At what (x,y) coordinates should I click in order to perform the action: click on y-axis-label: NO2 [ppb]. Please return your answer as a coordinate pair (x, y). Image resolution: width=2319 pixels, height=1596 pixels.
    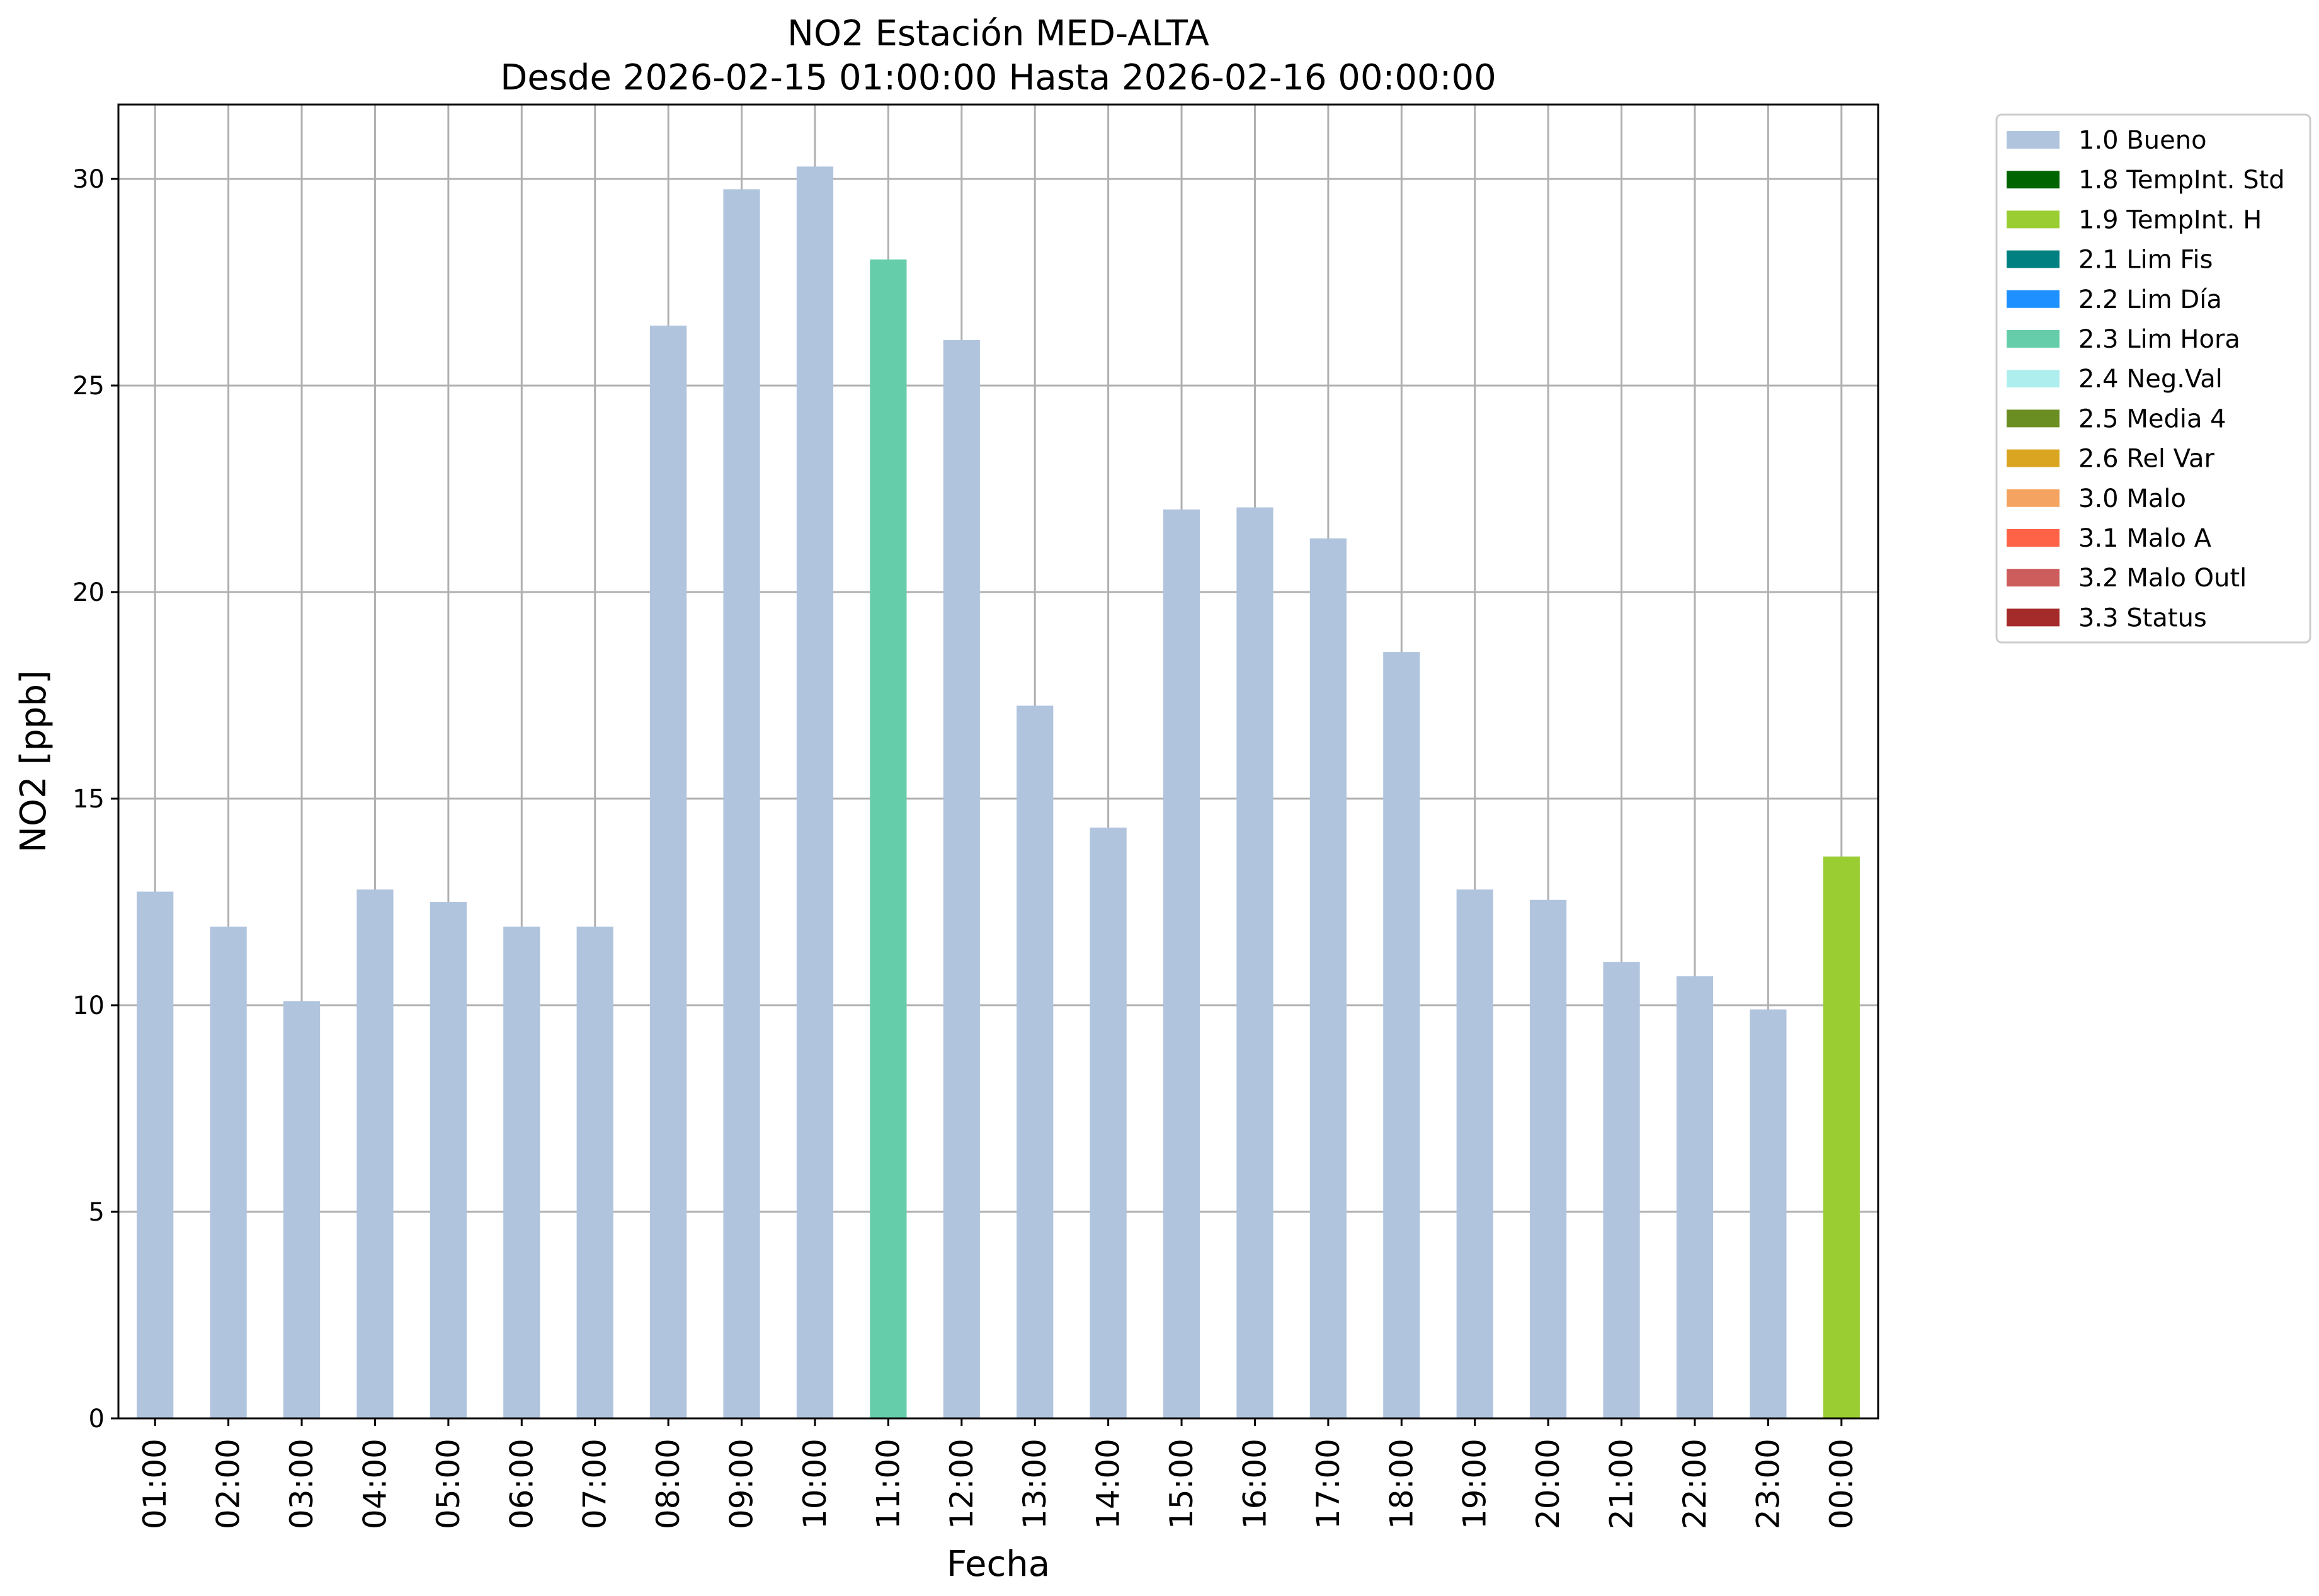
    Looking at the image, I should click on (33, 761).